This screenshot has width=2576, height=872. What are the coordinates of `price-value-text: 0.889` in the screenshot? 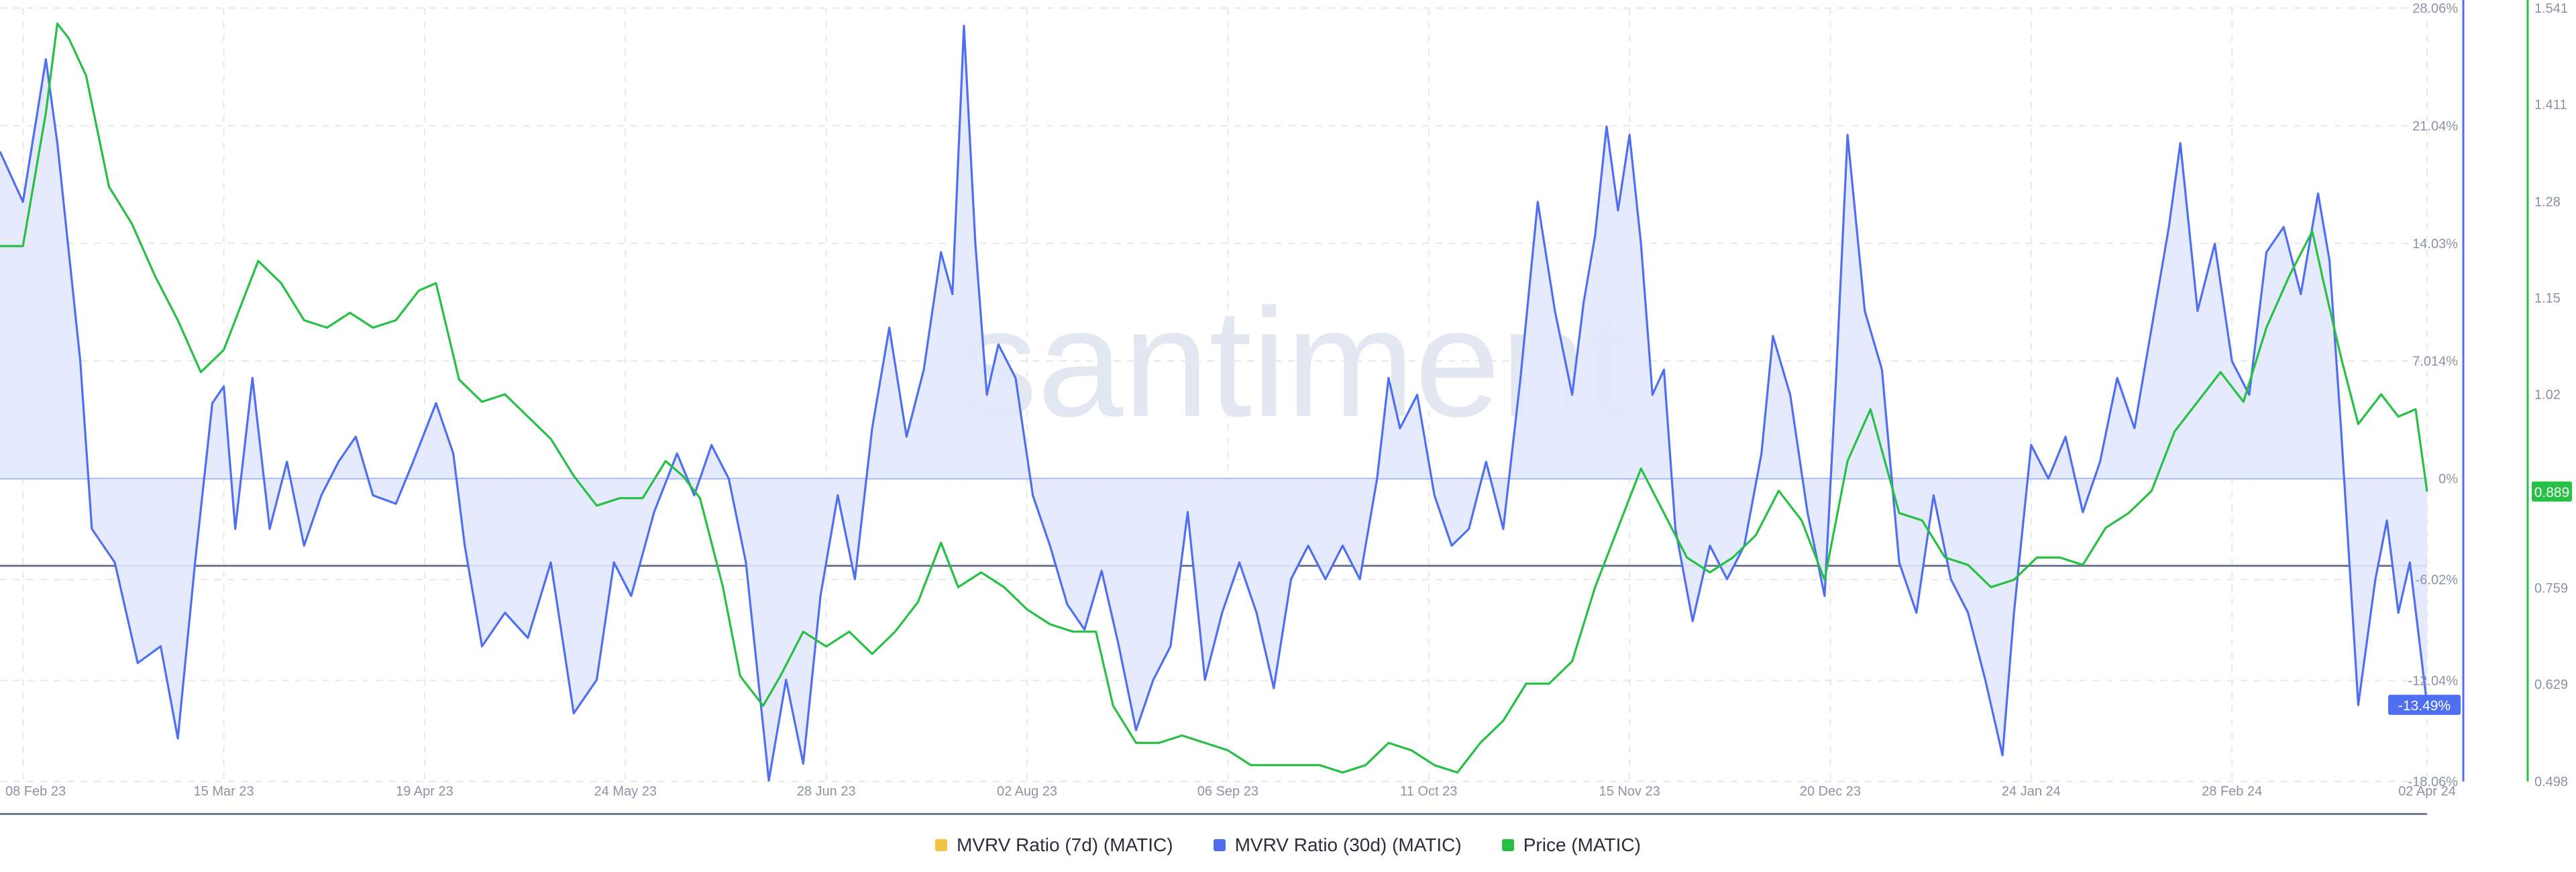 It's located at (2552, 493).